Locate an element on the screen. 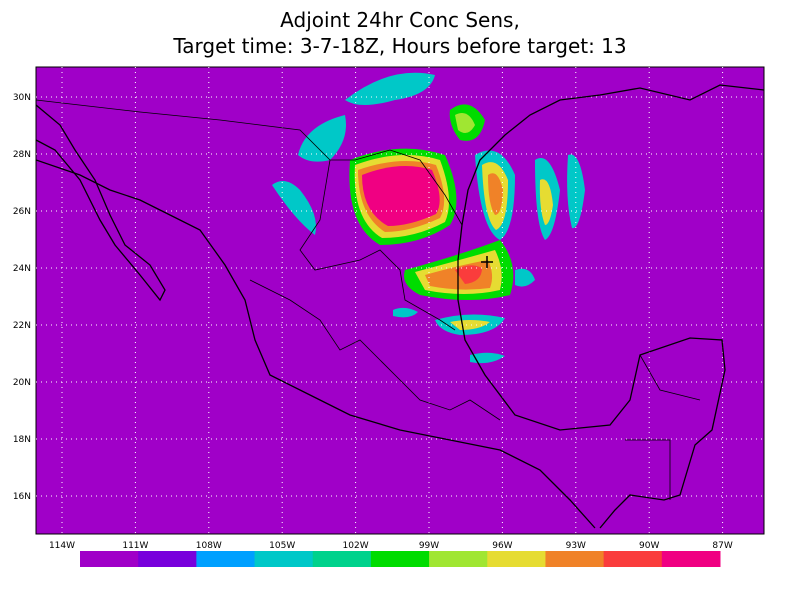 This screenshot has height=600, width=800. lon-label: 93W is located at coordinates (576, 546).